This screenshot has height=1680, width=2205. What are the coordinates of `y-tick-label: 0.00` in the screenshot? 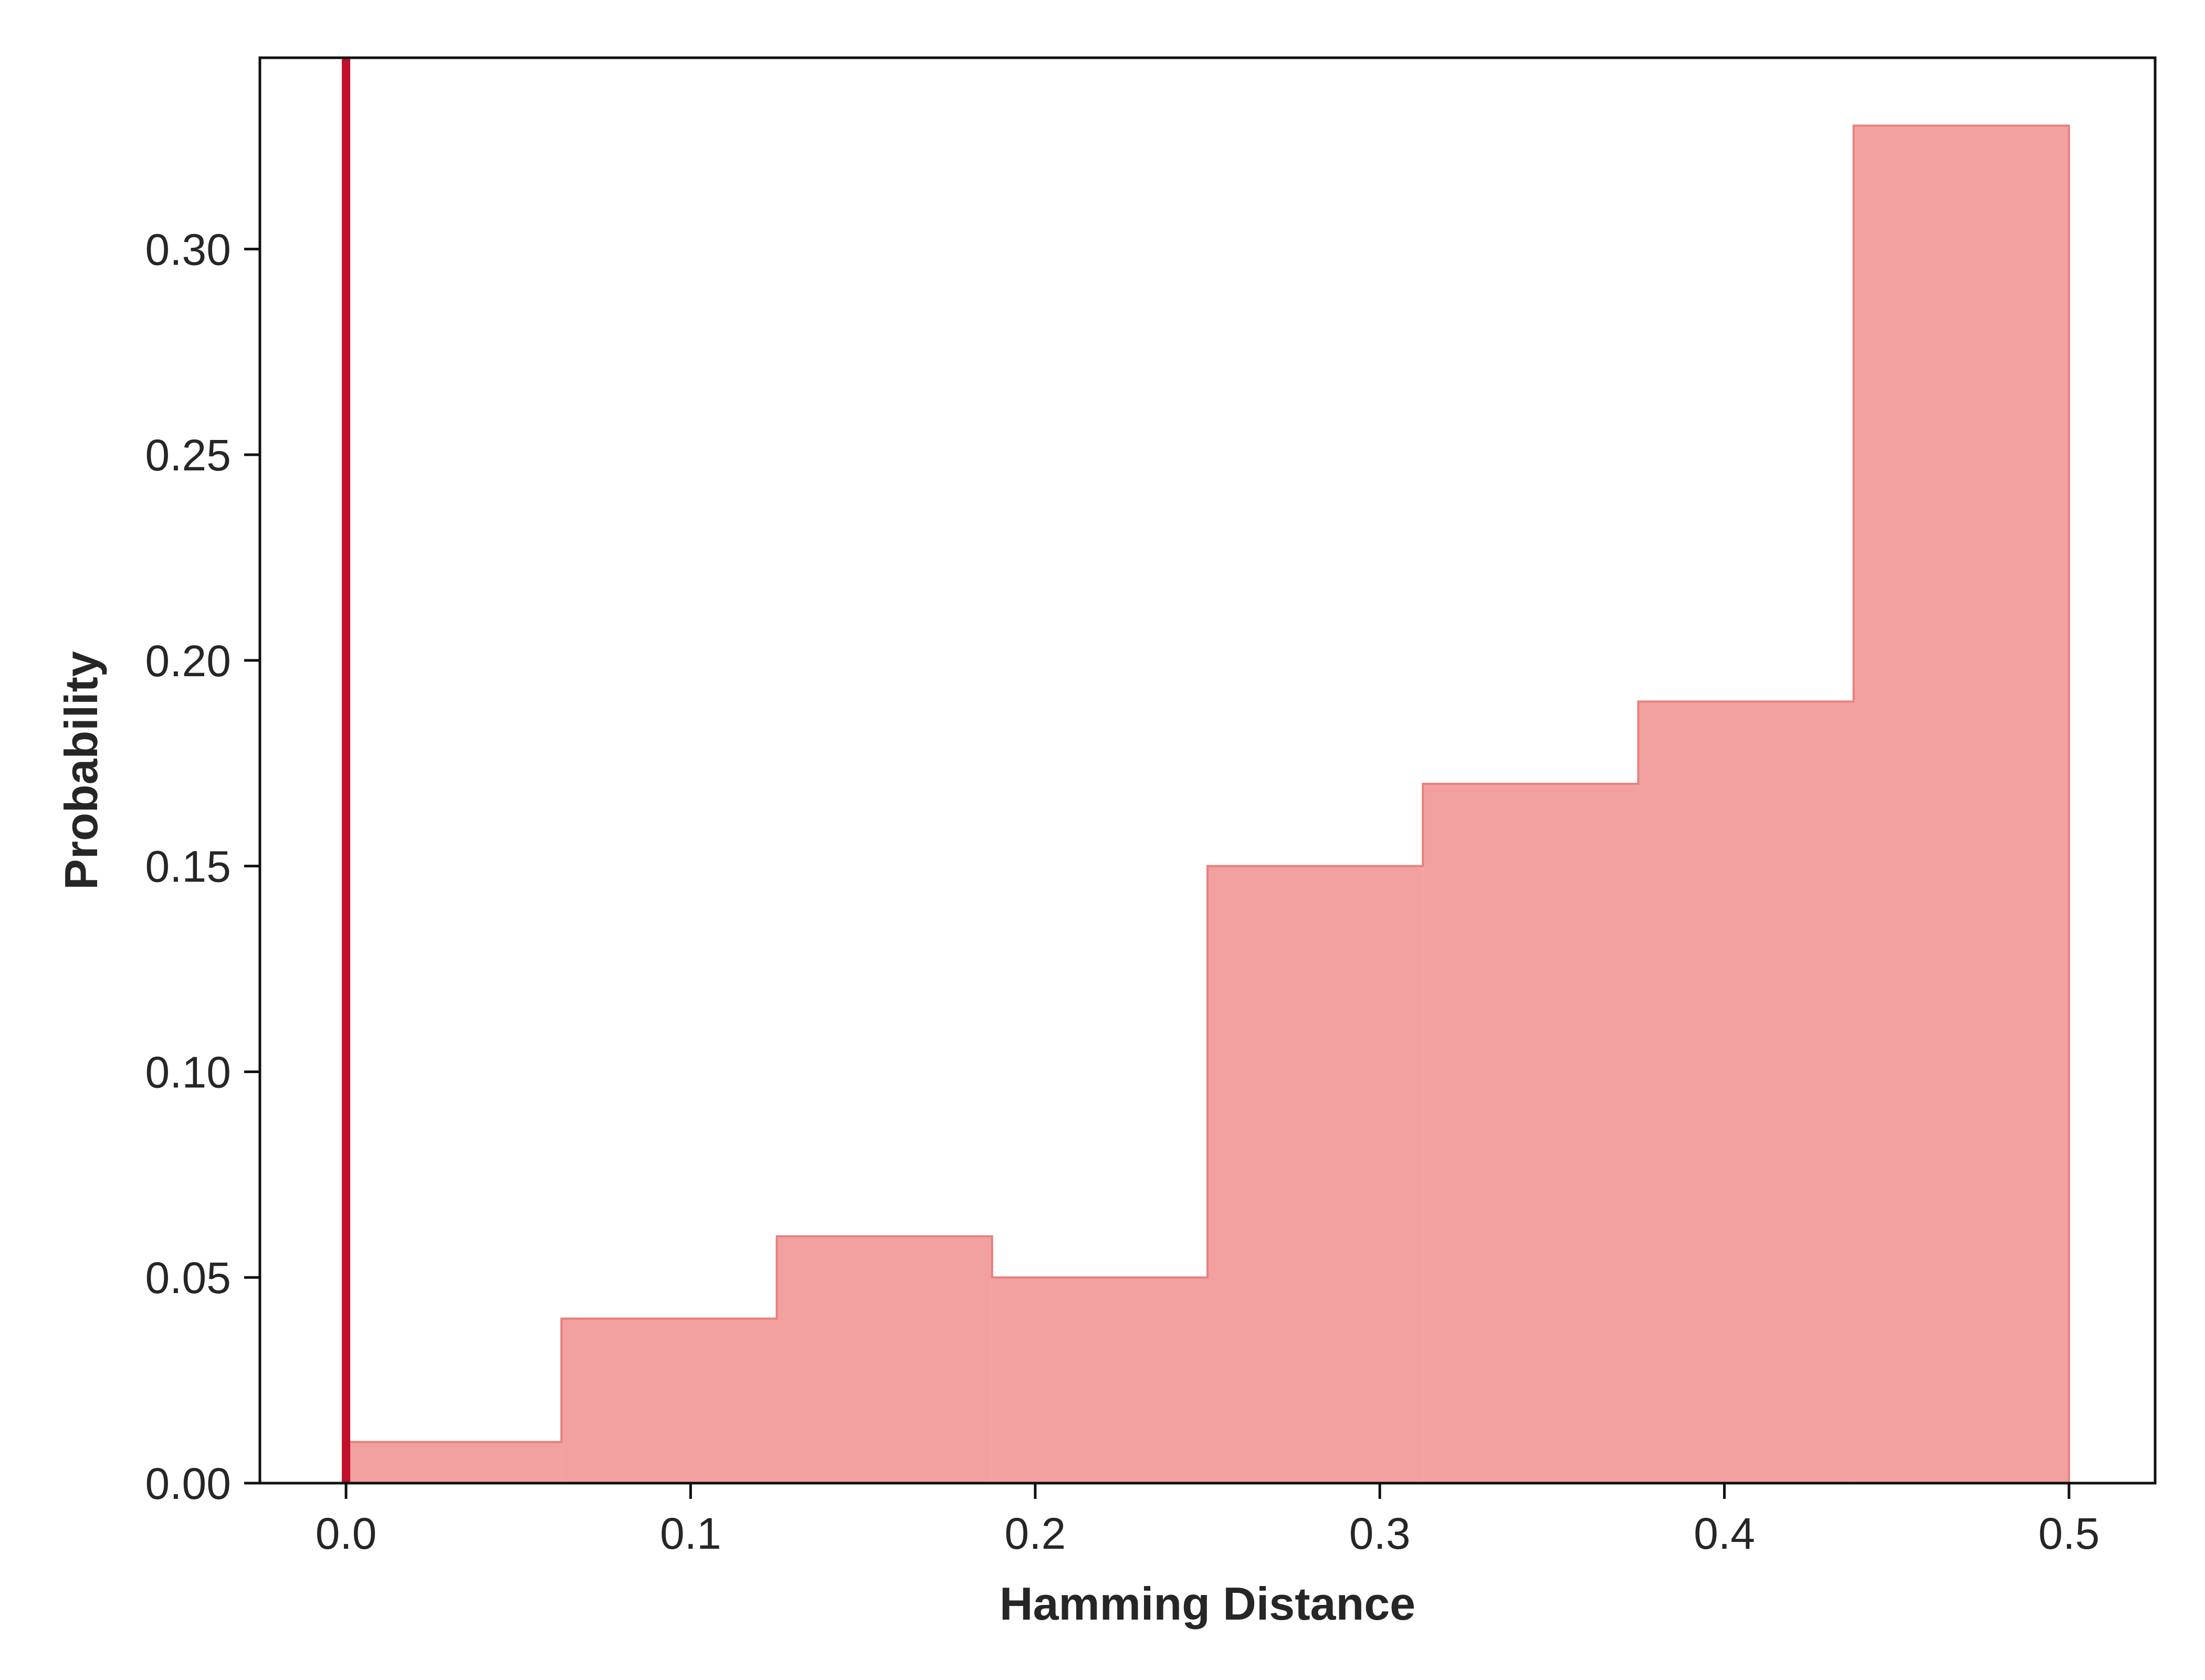 It's located at (188, 1483).